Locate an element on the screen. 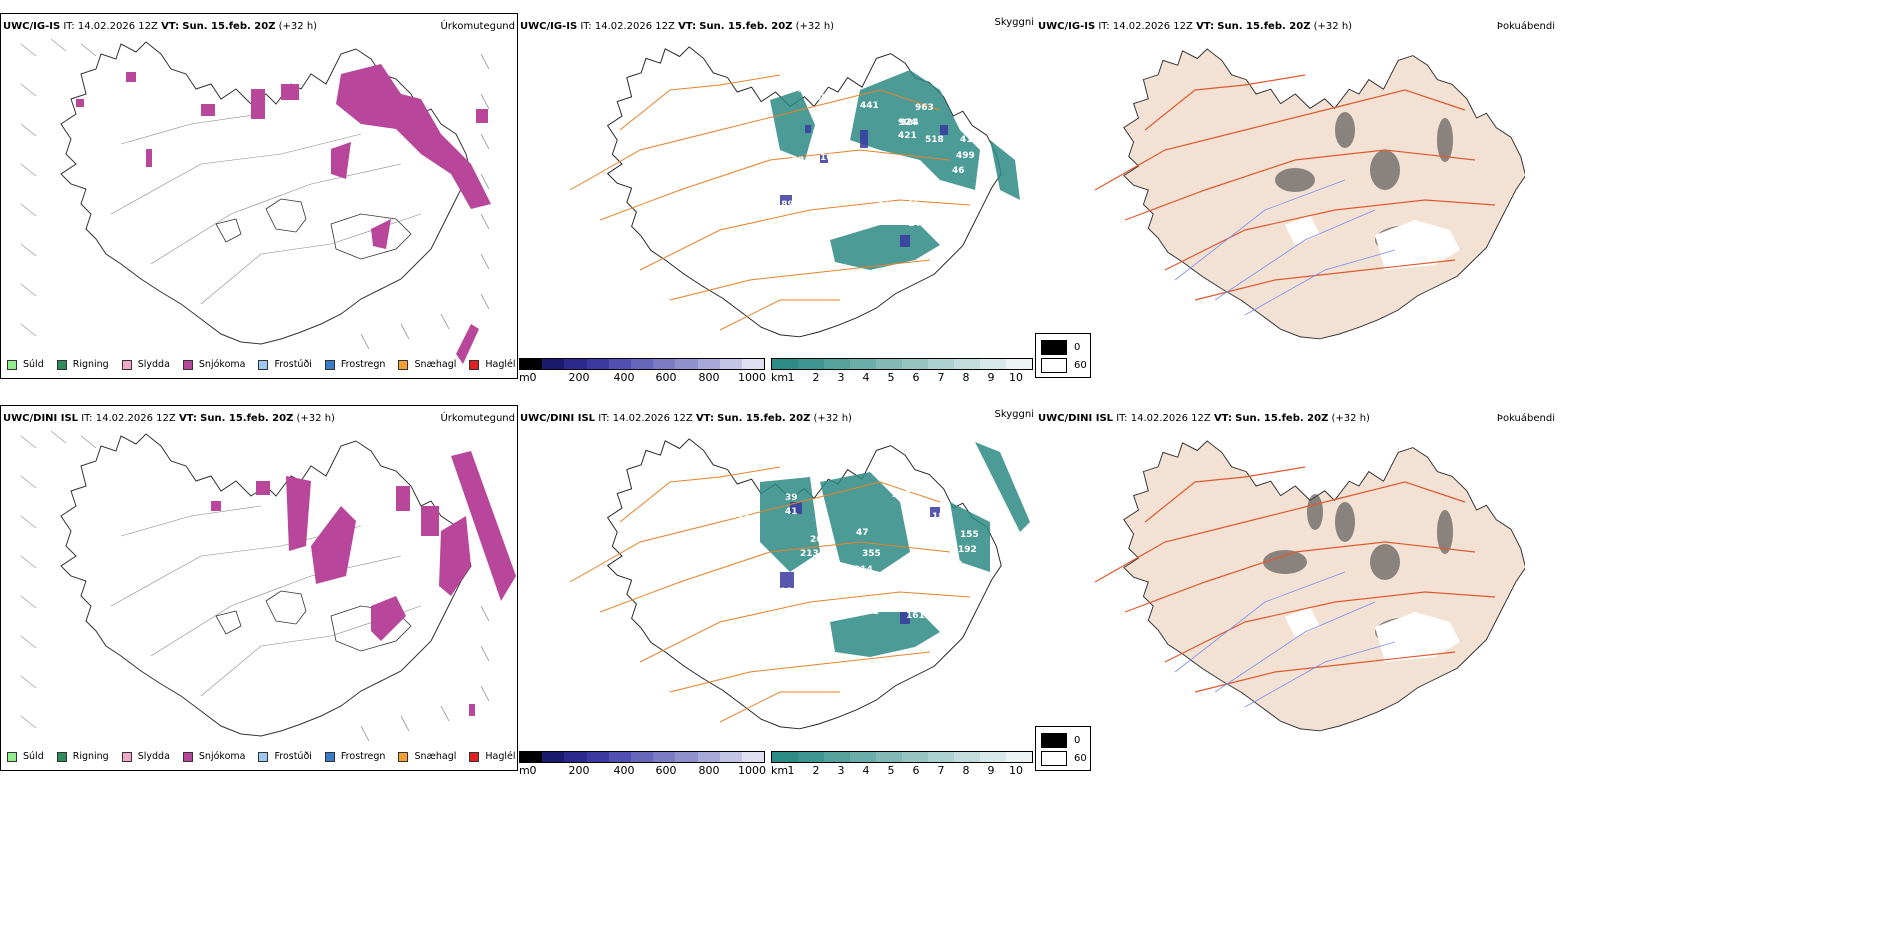  legend-label: Súld is located at coordinates (33, 364).